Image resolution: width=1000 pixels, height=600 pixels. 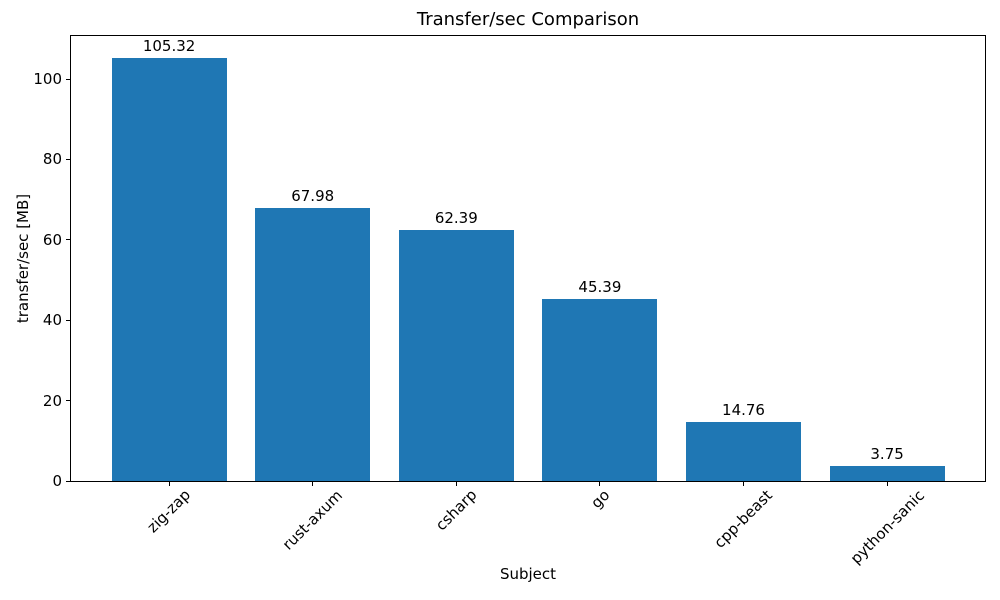 What do you see at coordinates (887, 526) in the screenshot?
I see `x-tick-label-python-sanic: python-sanic` at bounding box center [887, 526].